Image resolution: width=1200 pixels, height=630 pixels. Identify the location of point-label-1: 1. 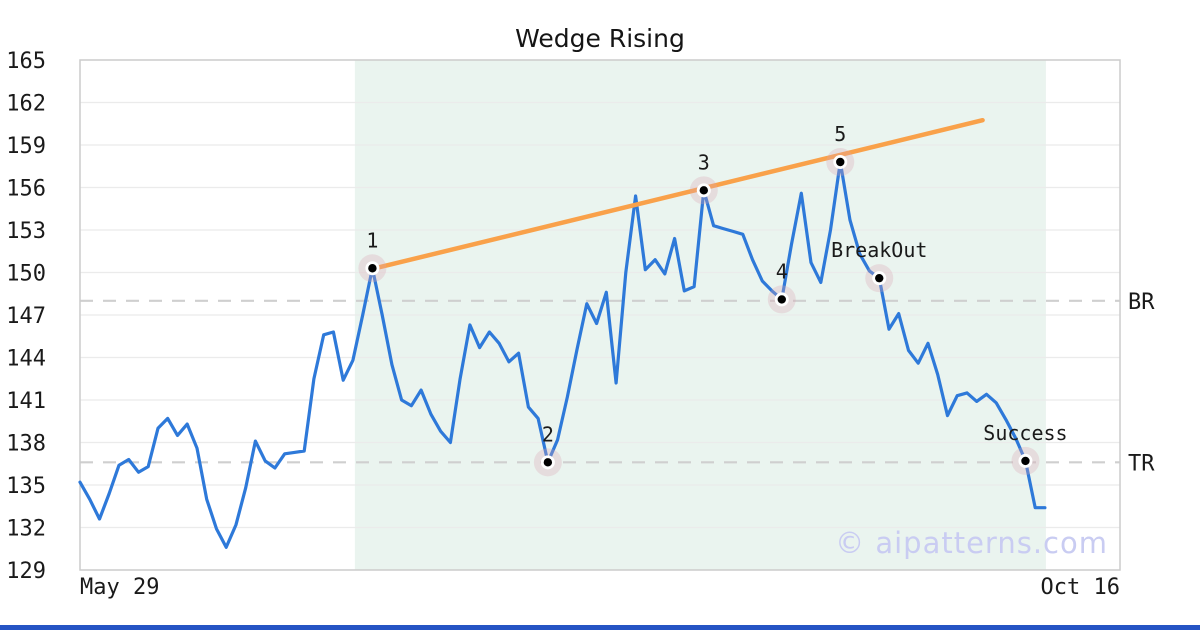
(372, 240).